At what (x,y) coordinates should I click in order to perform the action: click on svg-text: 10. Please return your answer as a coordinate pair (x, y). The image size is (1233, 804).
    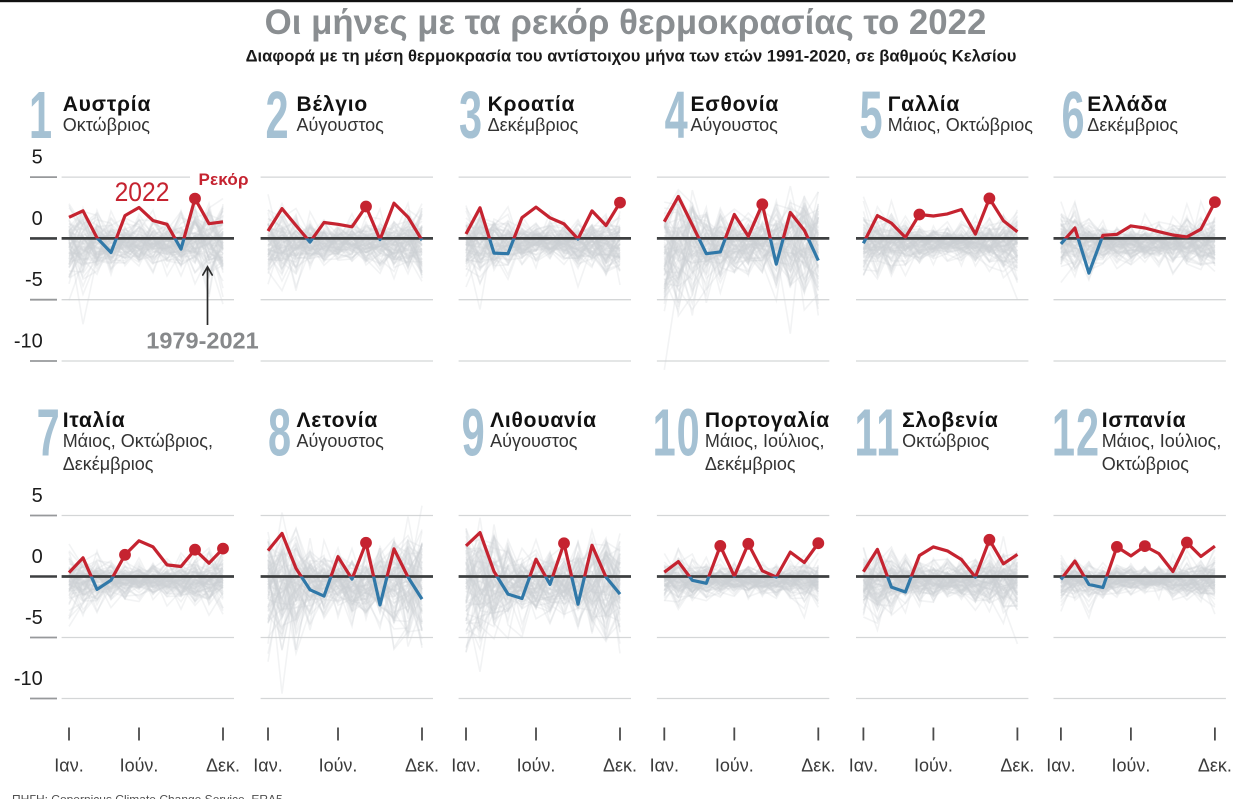
    Looking at the image, I should click on (677, 432).